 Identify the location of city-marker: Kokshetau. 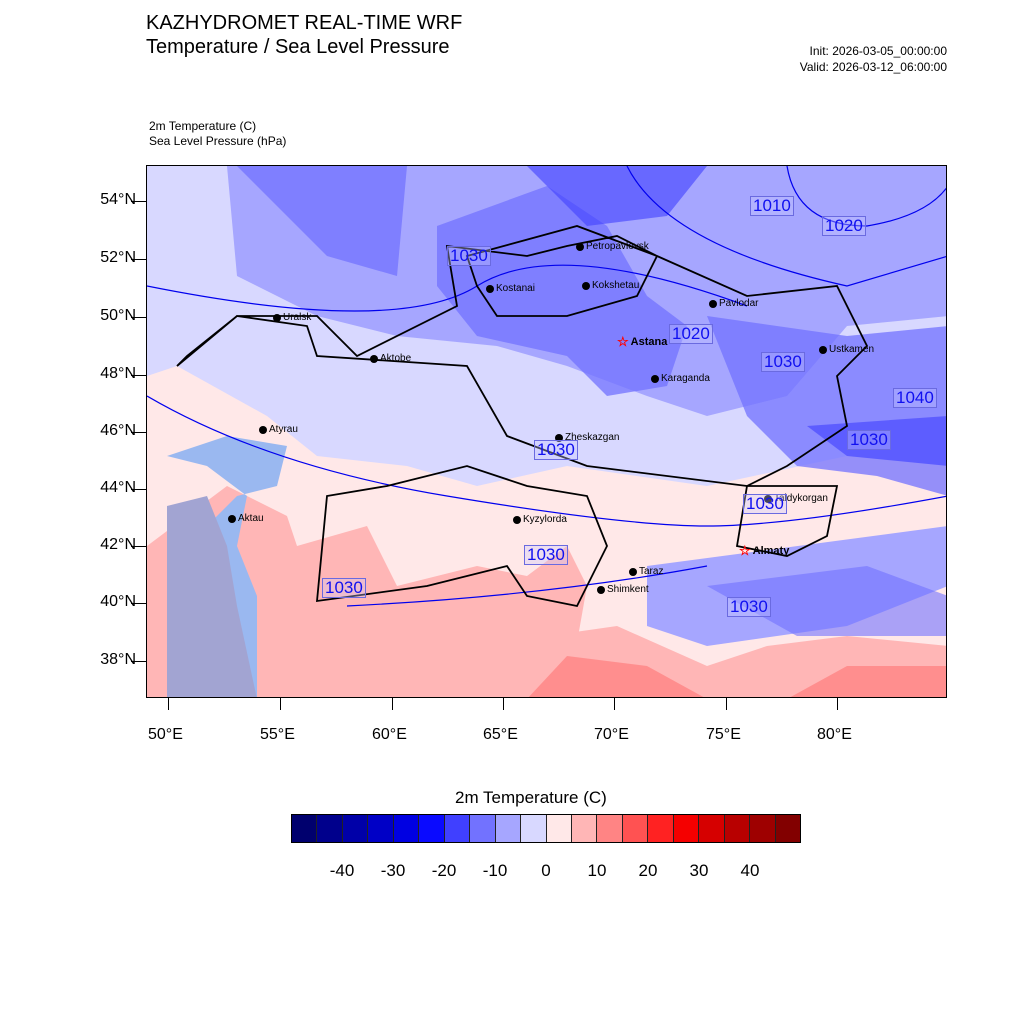
(610, 285).